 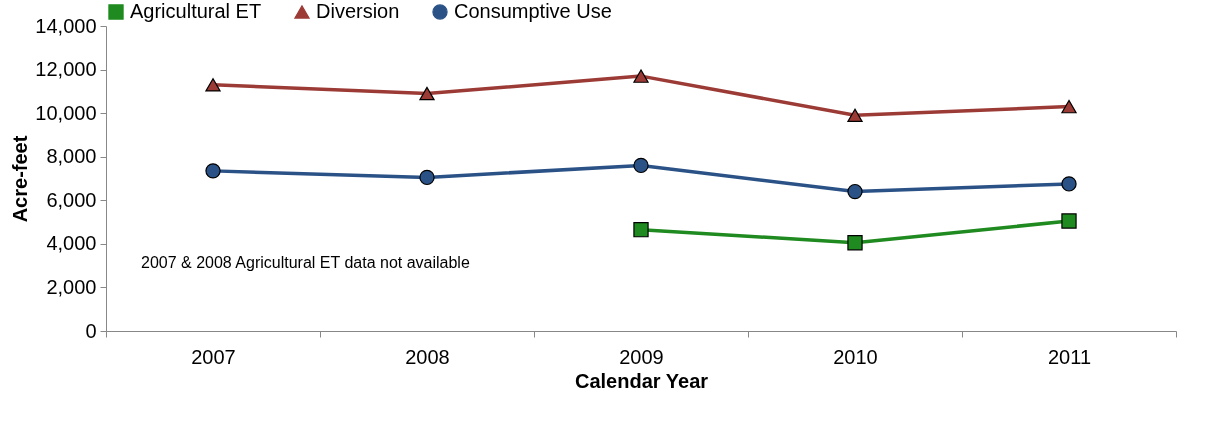 What do you see at coordinates (358, 11) in the screenshot?
I see `legend-label: Diversion` at bounding box center [358, 11].